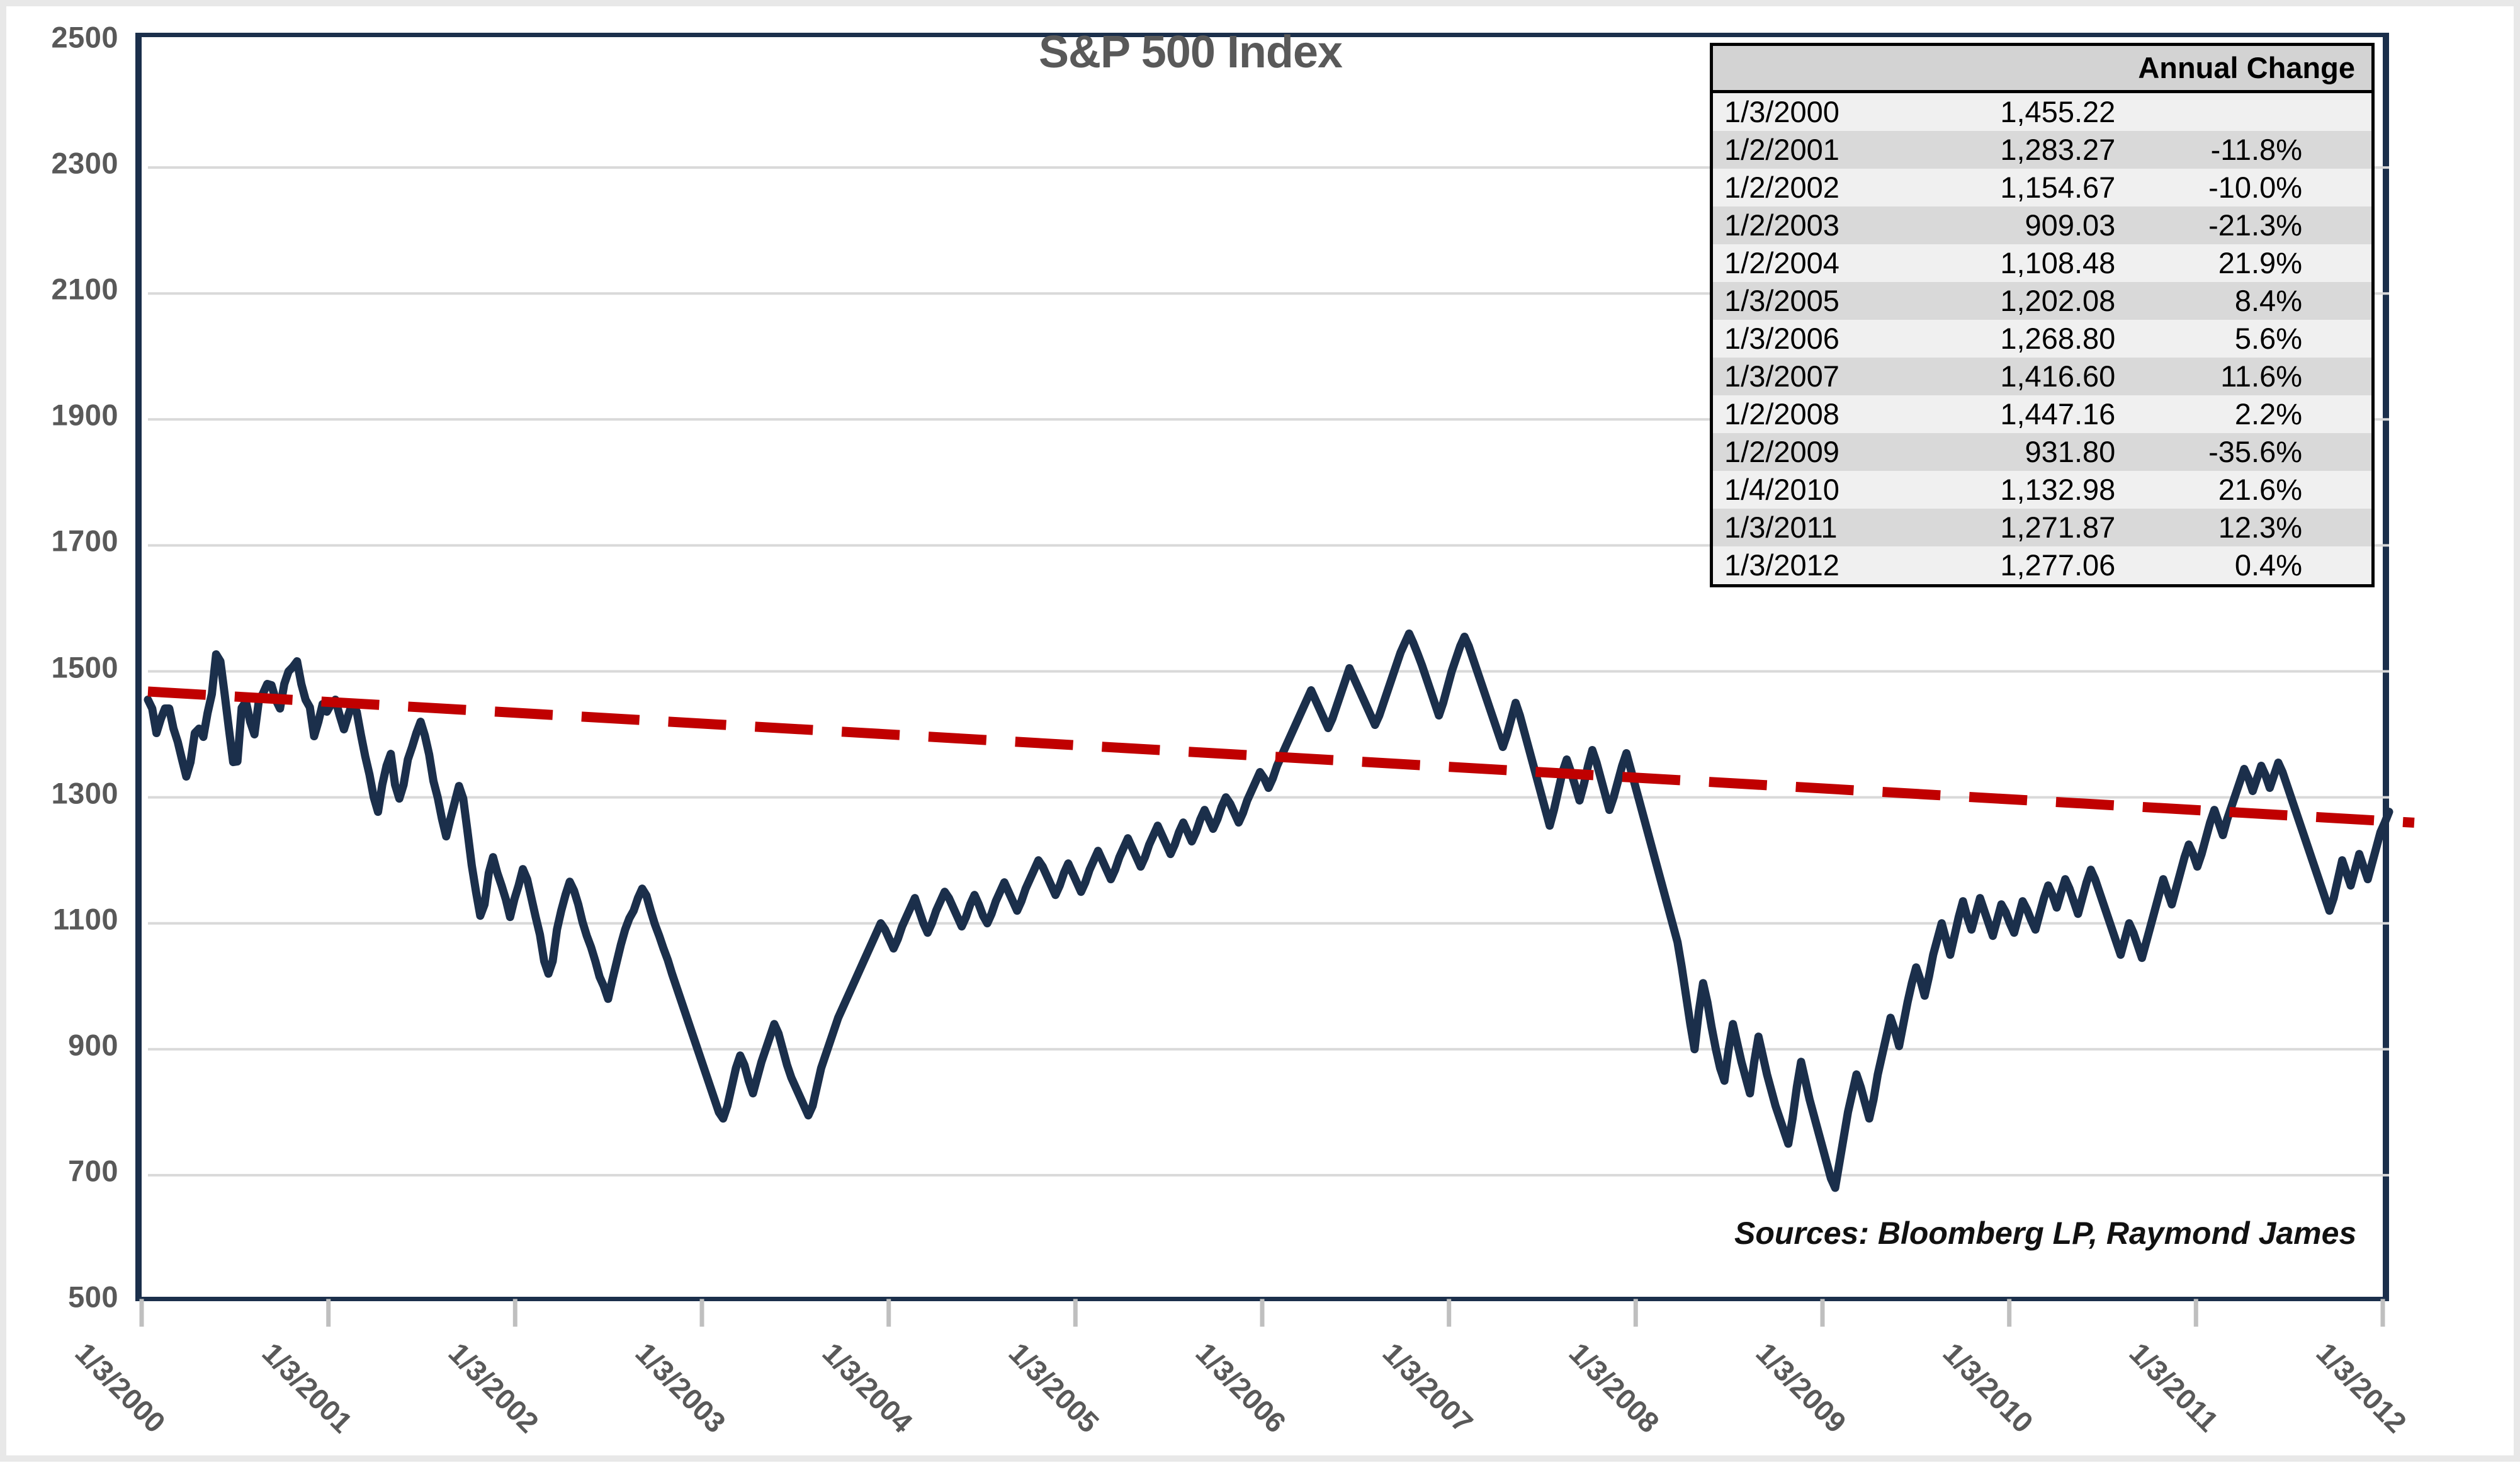 This screenshot has width=2520, height=1468. What do you see at coordinates (93, 1171) in the screenshot?
I see `y-axis-tick-label: 700` at bounding box center [93, 1171].